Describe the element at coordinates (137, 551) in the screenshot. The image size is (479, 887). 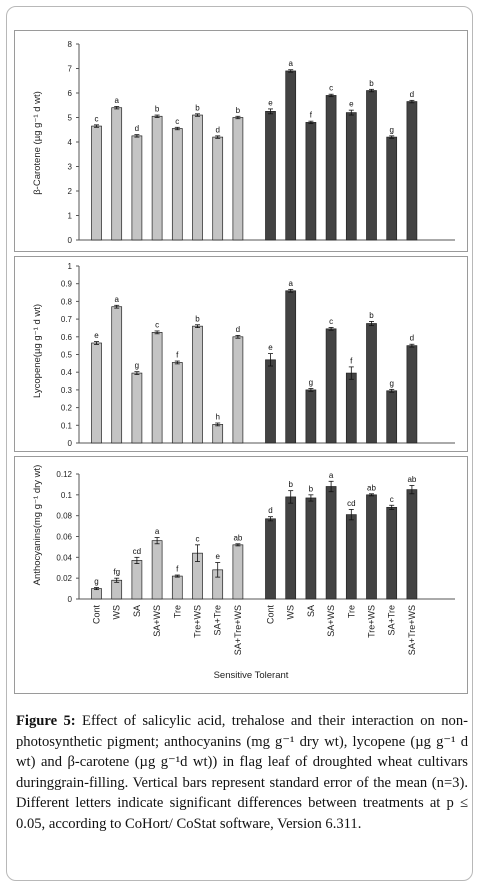
I see `significance-letter: cd` at that location.